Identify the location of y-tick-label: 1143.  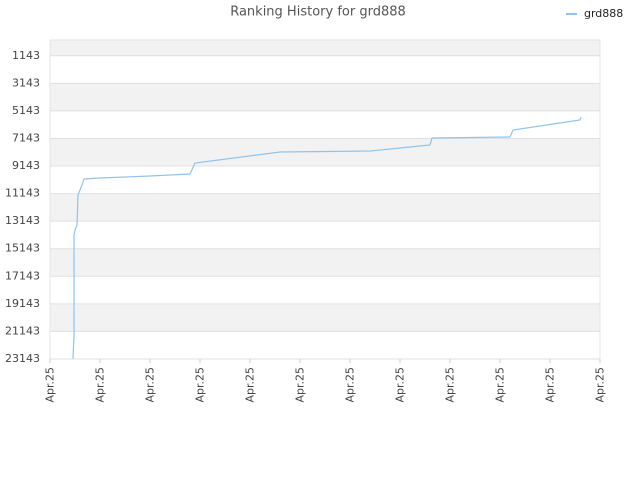
(26, 55).